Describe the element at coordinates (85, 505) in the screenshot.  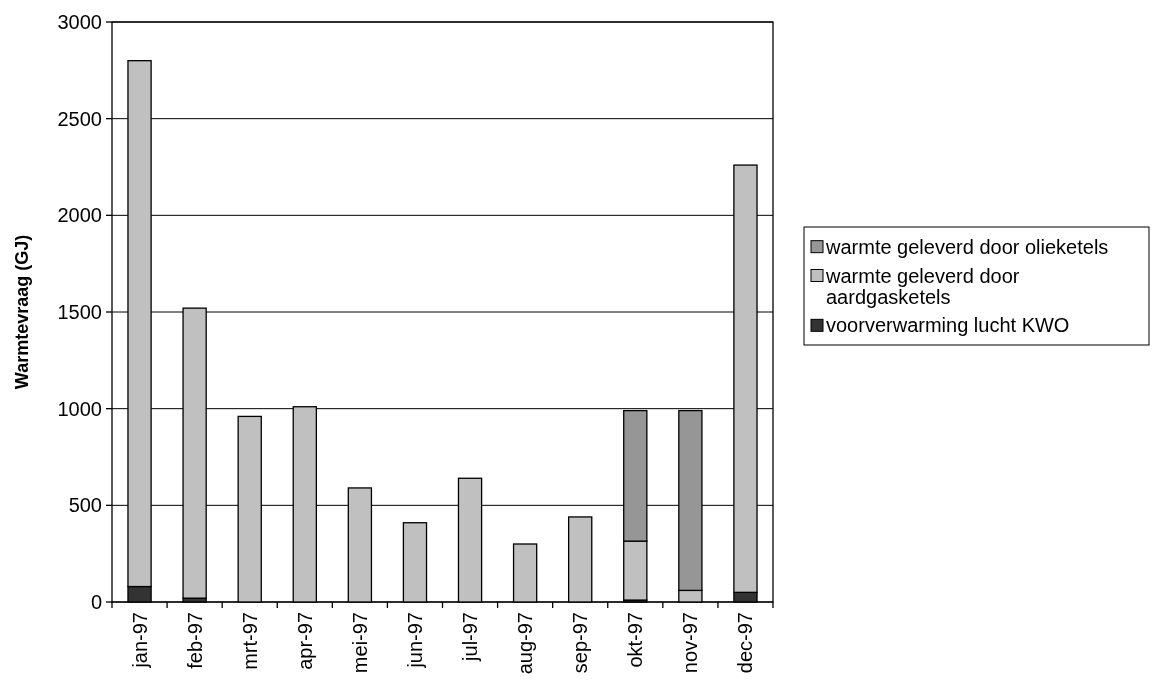
I see `y-tick-label: 500` at that location.